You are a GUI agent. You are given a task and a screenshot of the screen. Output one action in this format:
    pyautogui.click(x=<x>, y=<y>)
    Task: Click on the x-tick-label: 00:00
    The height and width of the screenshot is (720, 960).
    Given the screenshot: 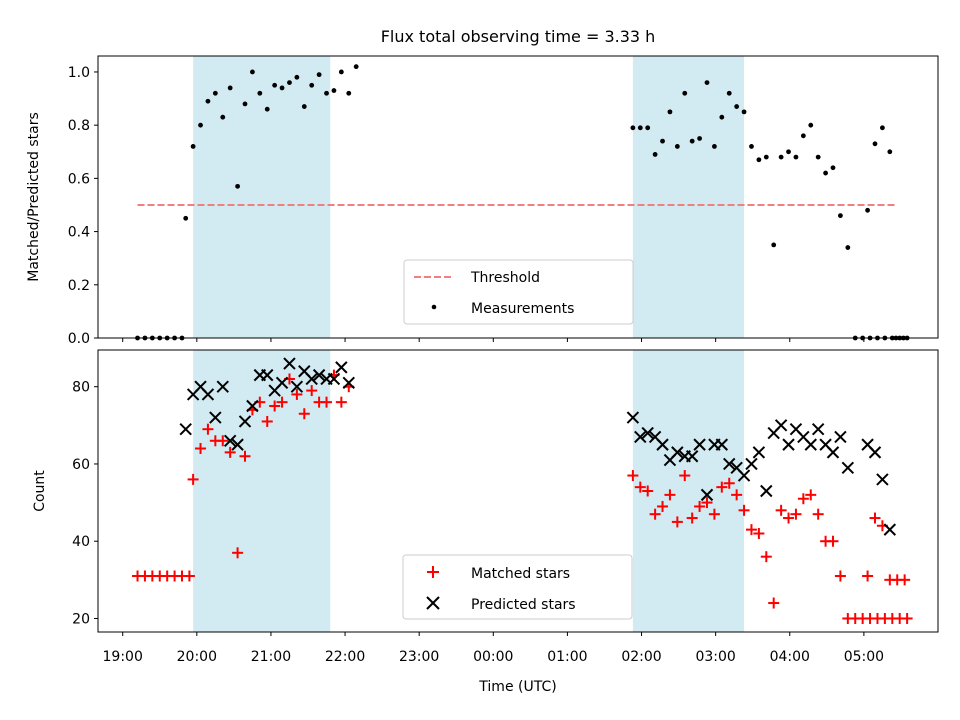 What is the action you would take?
    pyautogui.click(x=493, y=657)
    